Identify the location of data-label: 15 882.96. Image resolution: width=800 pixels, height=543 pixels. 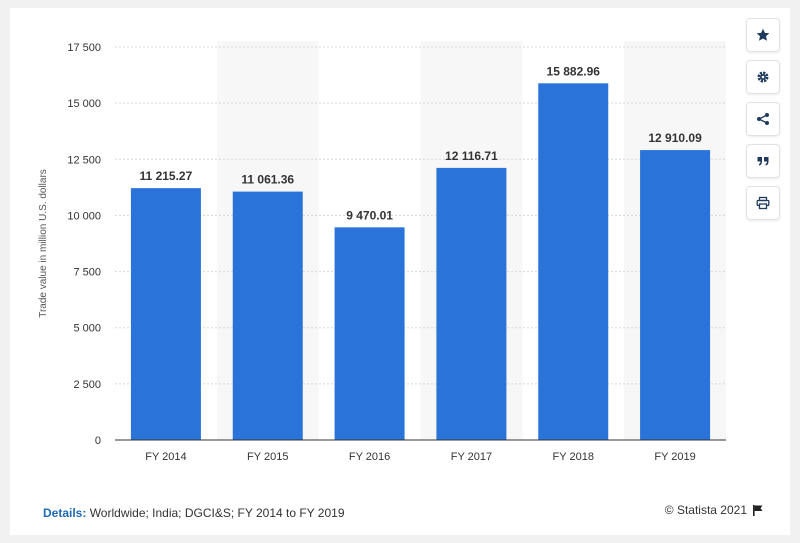
(574, 71).